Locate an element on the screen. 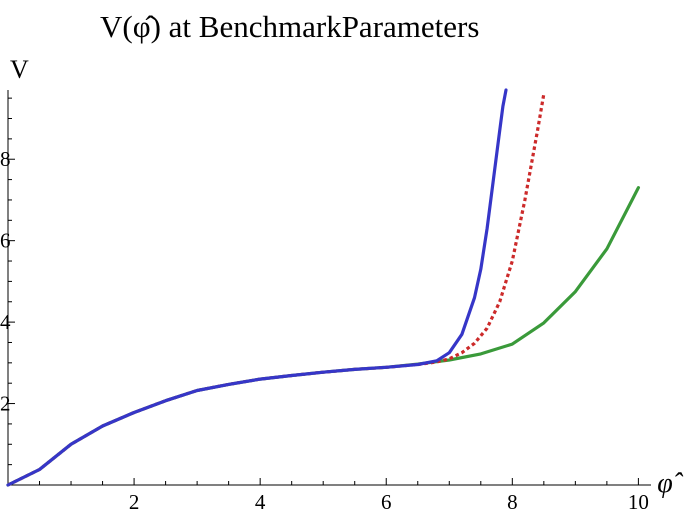  x-tick-label: 6 is located at coordinates (386, 502).